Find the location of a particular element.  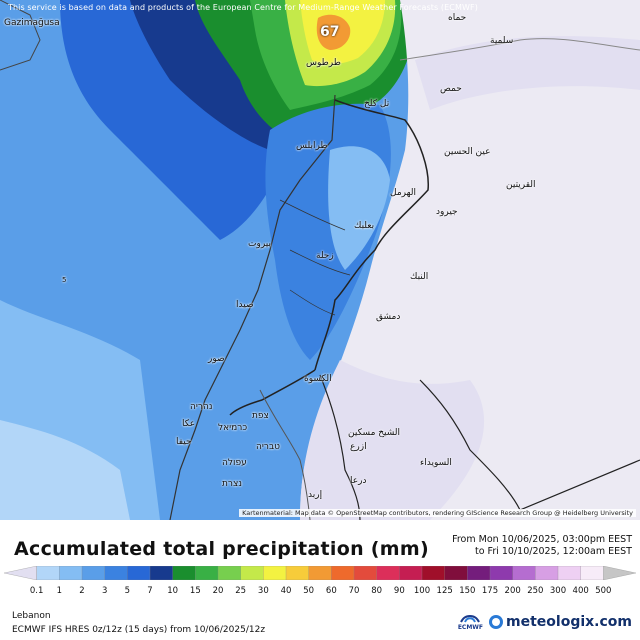

place-label: إربد is located at coordinates (315, 495).